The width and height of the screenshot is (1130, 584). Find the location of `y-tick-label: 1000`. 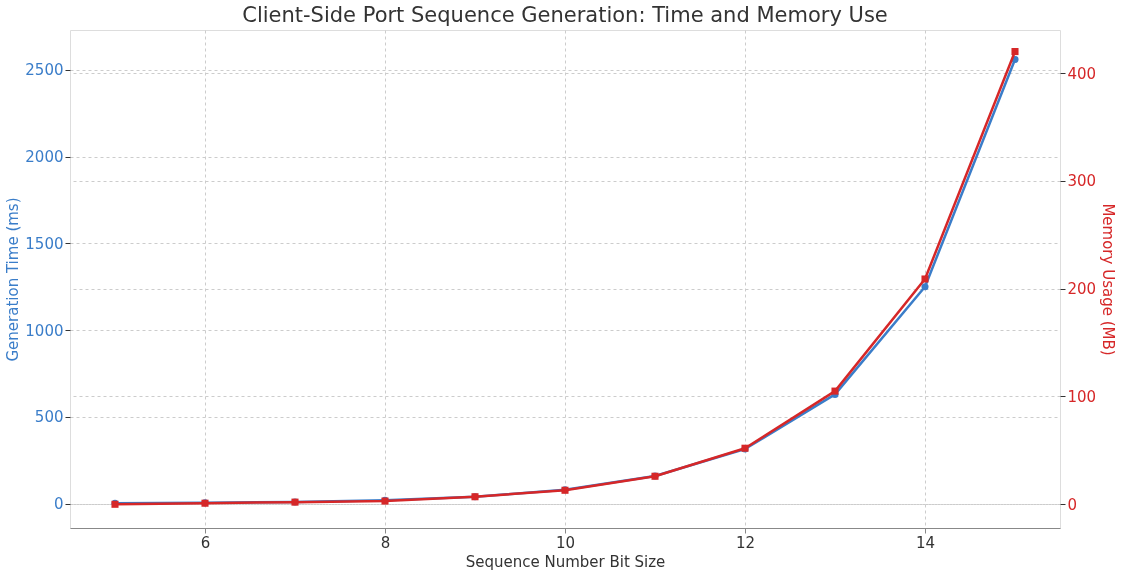

y-tick-label: 1000 is located at coordinates (44, 330).